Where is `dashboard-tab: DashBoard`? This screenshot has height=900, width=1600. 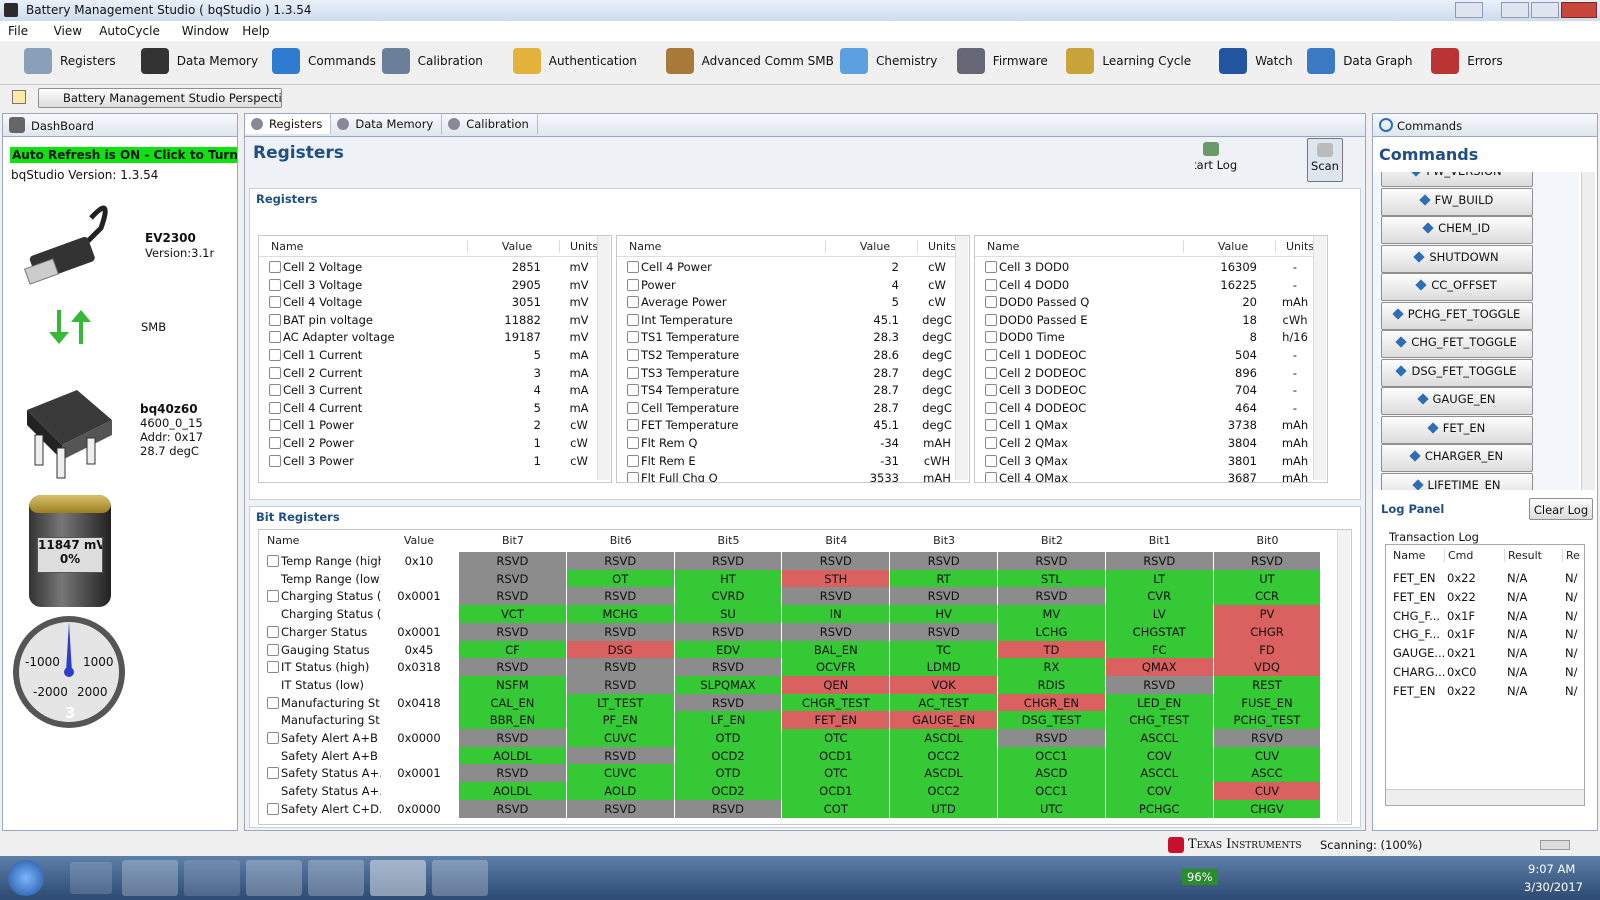
dashboard-tab: DashBoard is located at coordinates (62, 126).